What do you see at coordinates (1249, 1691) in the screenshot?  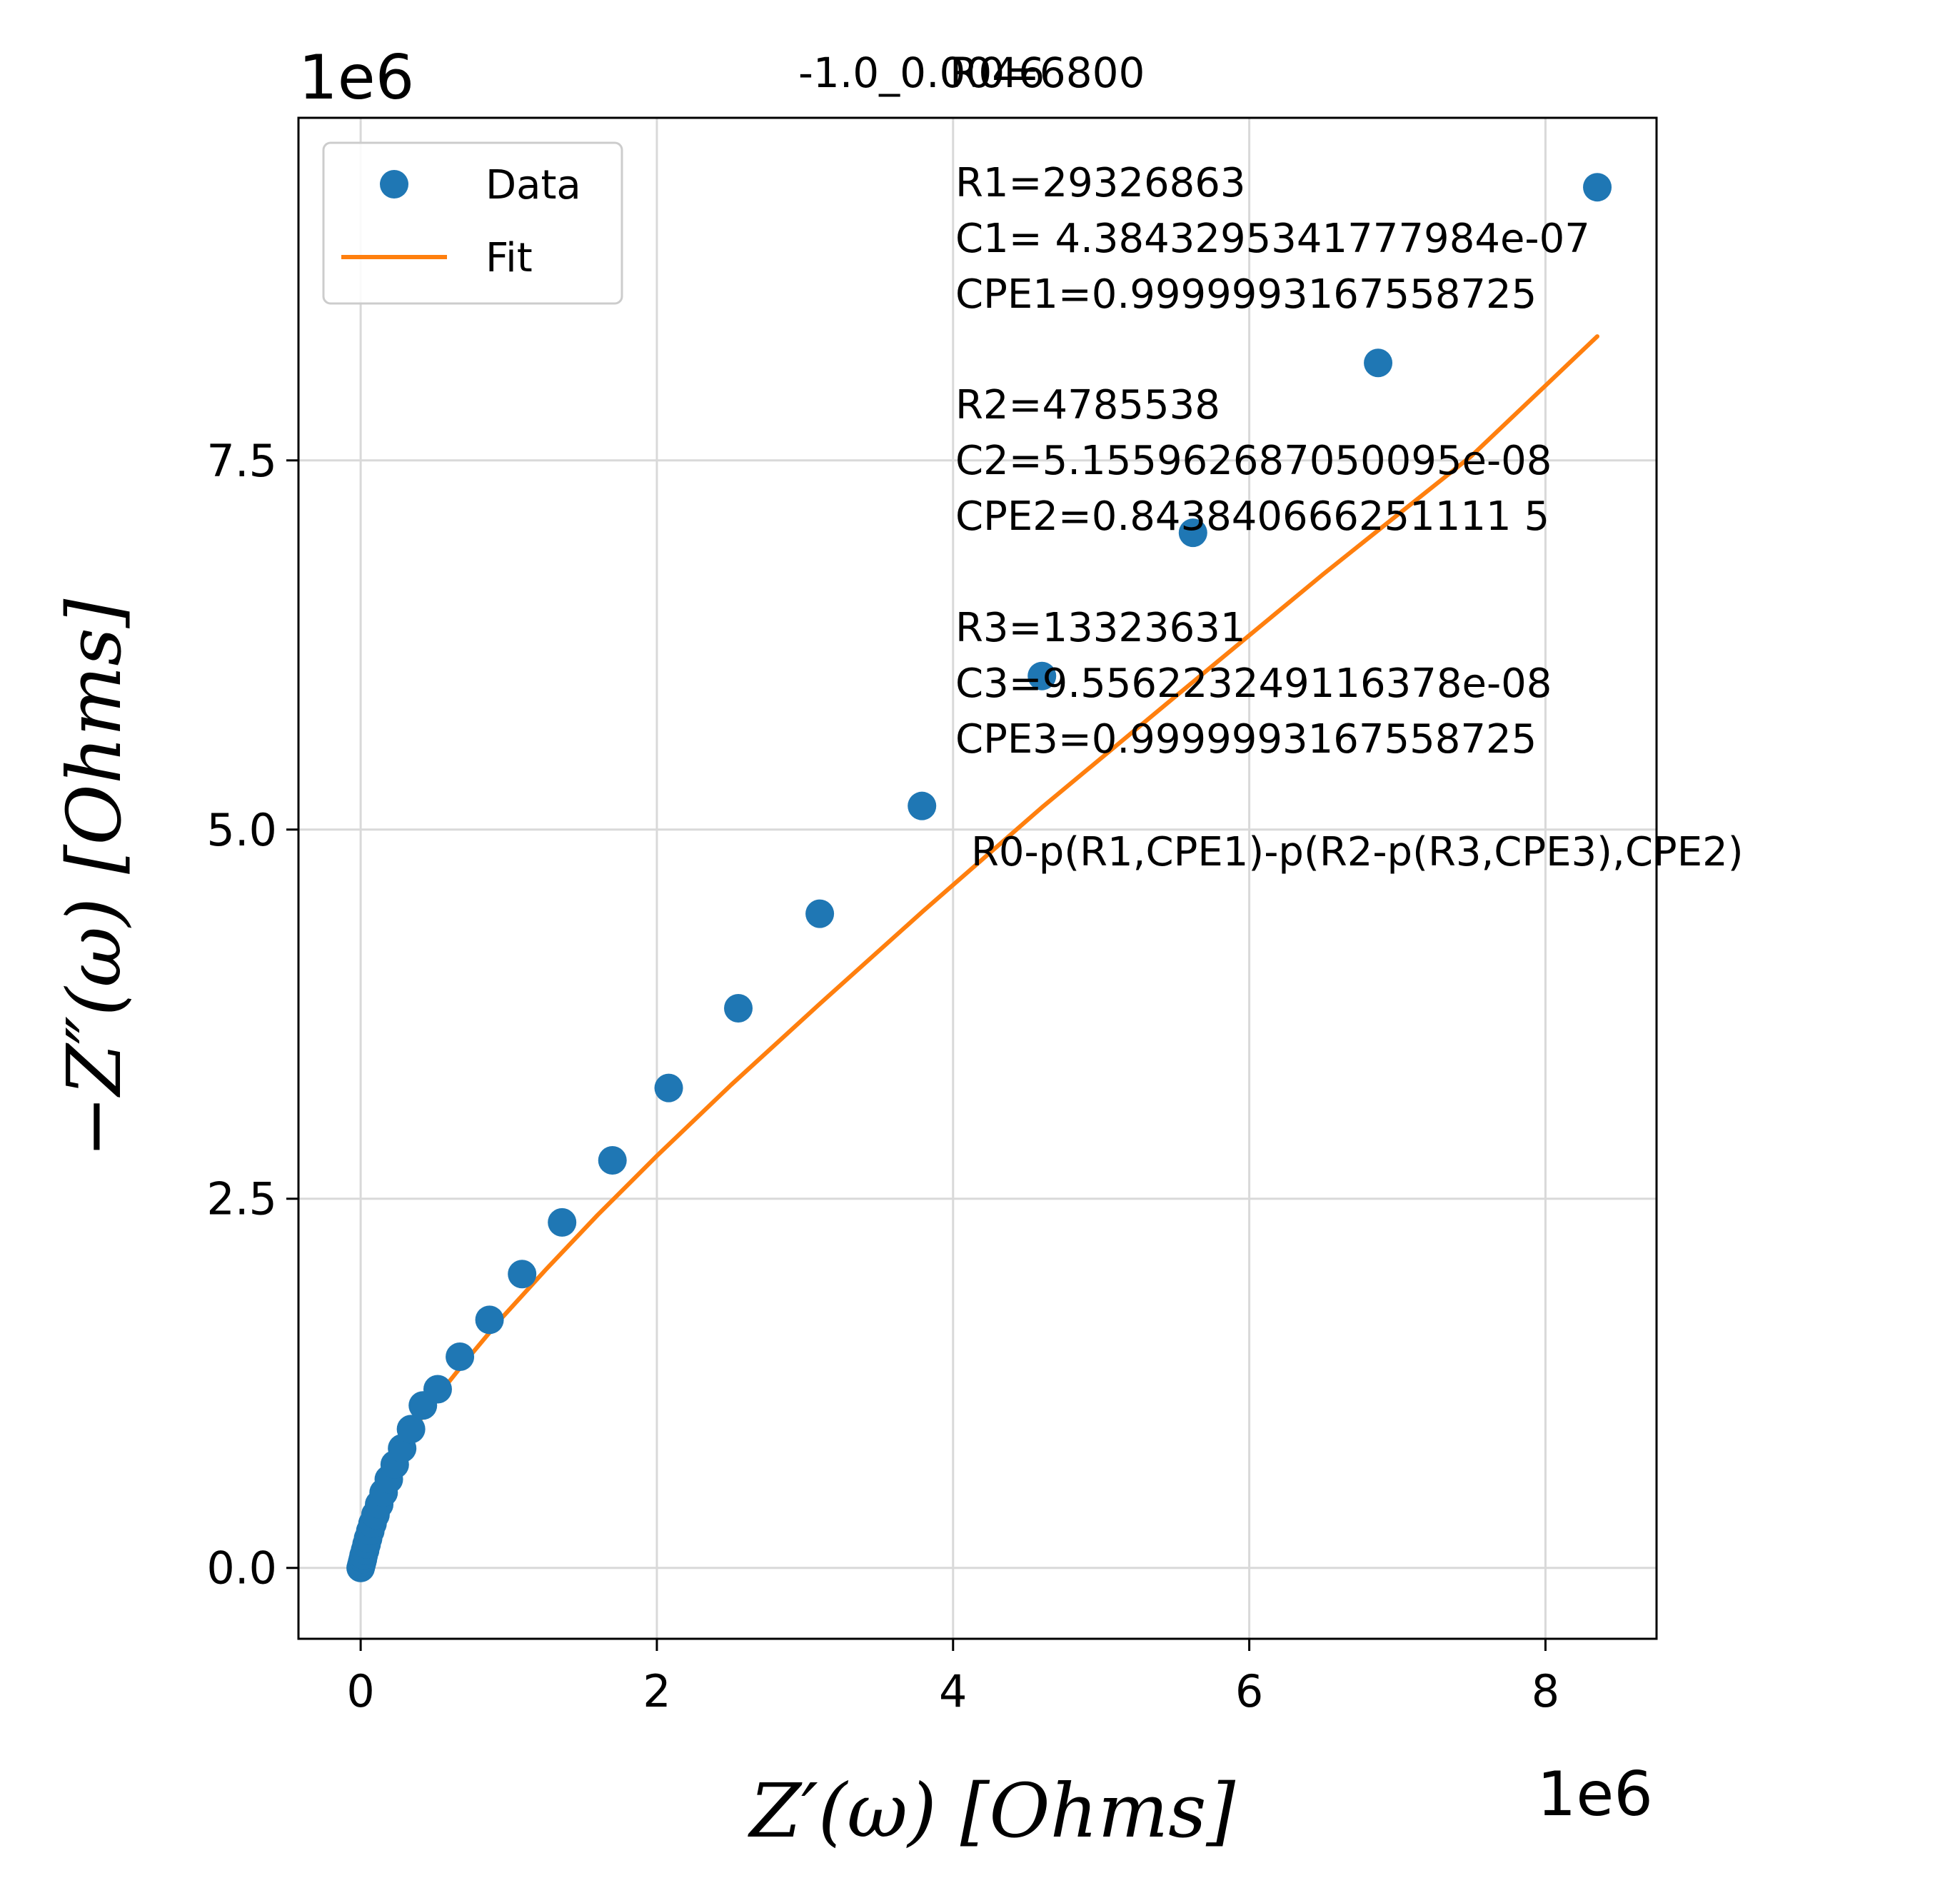 I see `x-tick-label: 6` at bounding box center [1249, 1691].